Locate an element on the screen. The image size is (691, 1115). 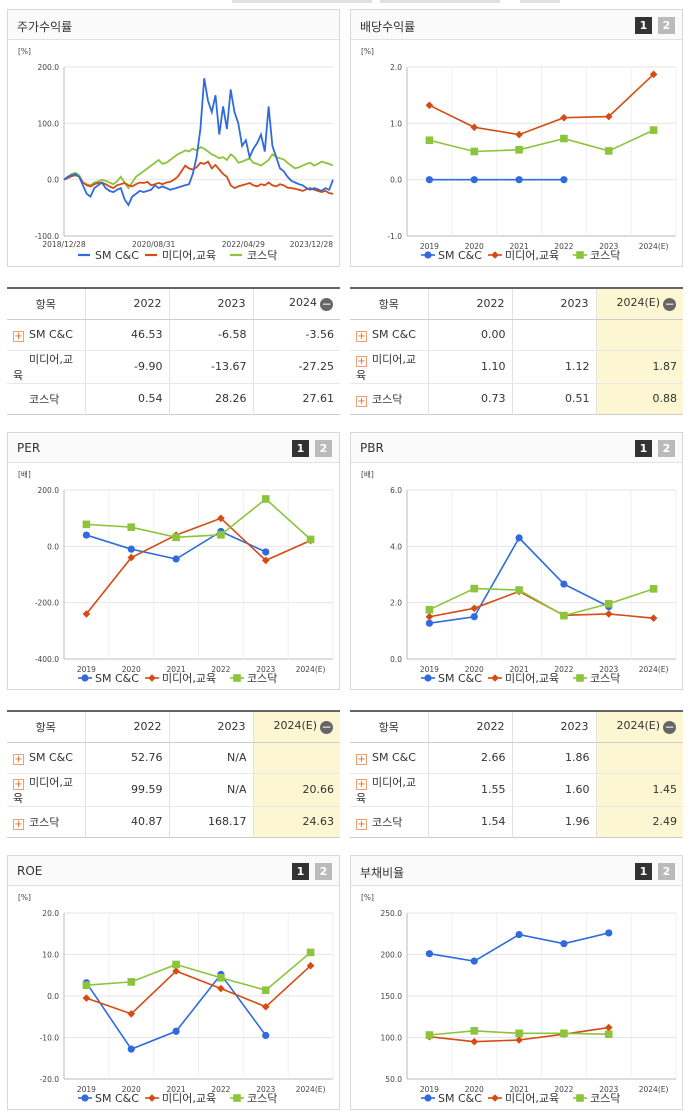
row-label: 코스닥 is located at coordinates (44, 399).